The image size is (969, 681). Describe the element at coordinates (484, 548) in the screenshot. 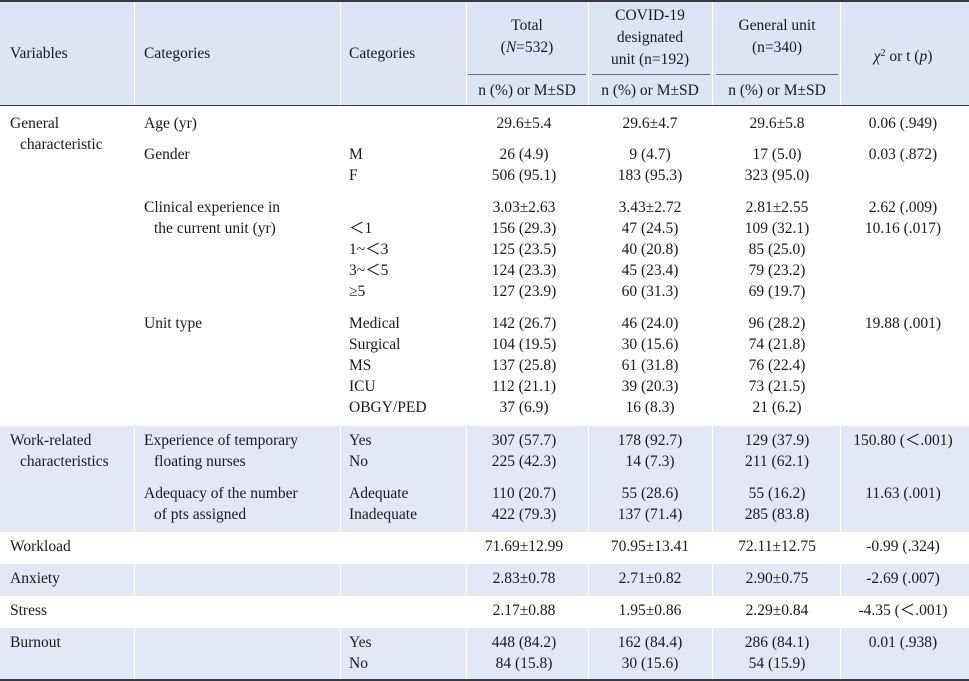

I see `workload-band` at that location.